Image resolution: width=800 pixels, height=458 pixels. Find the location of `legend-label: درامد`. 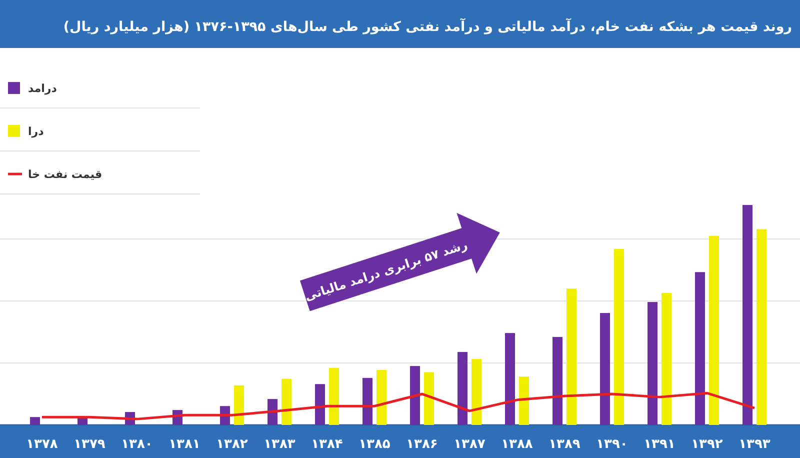

legend-label: درامد is located at coordinates (43, 88).